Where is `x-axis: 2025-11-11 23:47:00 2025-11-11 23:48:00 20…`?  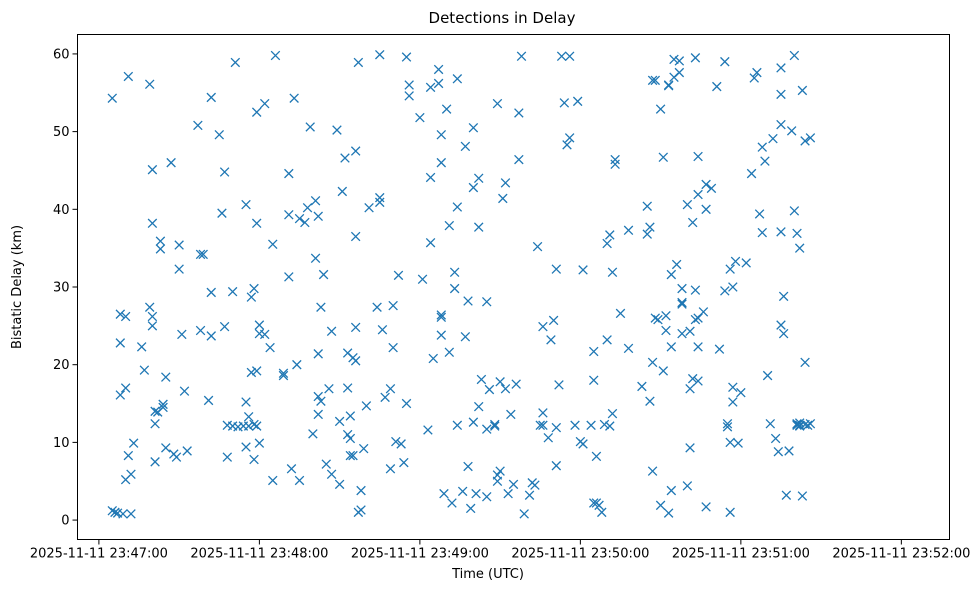 x-axis: 2025-11-11 23:47:00 2025-11-11 23:48:00 20… is located at coordinates (500, 550).